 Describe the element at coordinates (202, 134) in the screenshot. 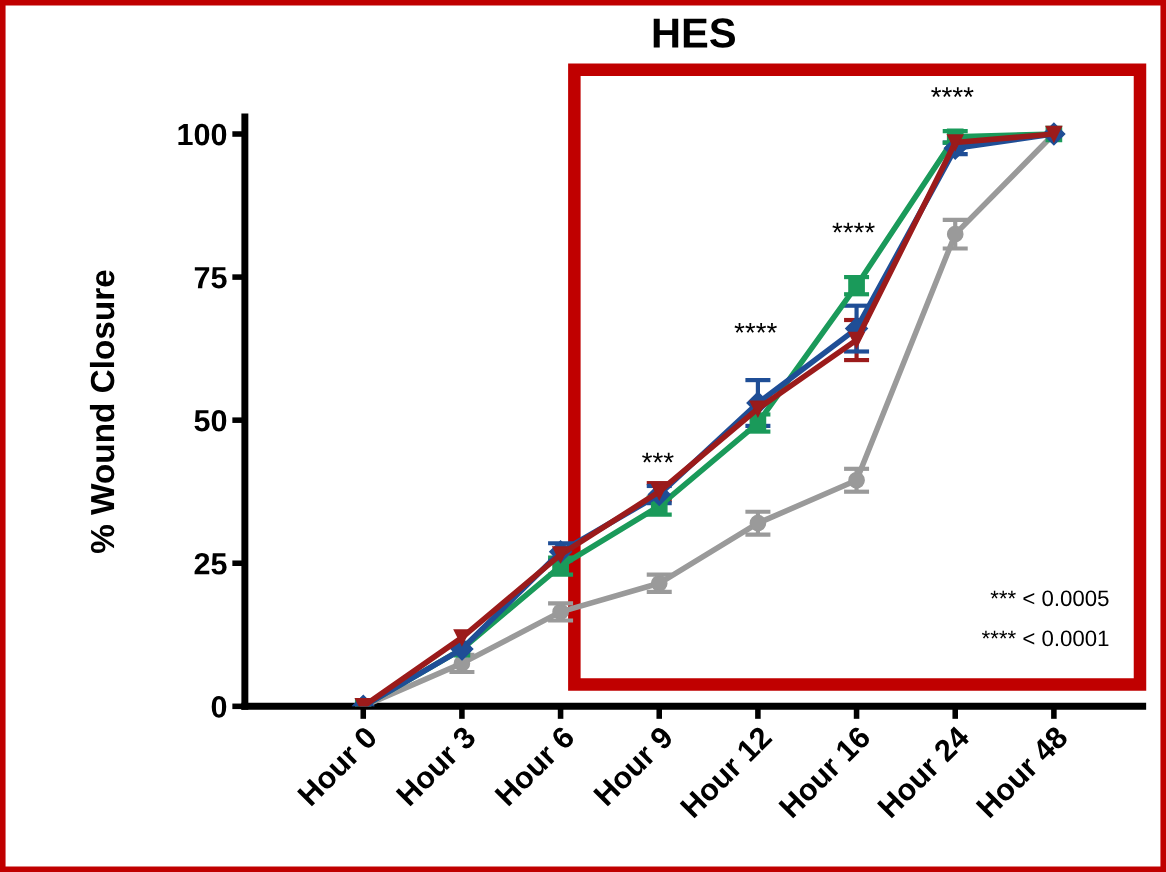

I see `y-tick-label: 100` at that location.